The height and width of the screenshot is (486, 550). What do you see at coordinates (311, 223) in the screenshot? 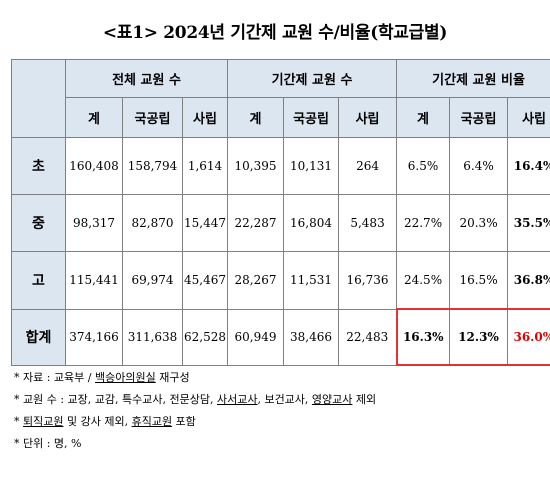
I see `table-cell: 16,804` at bounding box center [311, 223].